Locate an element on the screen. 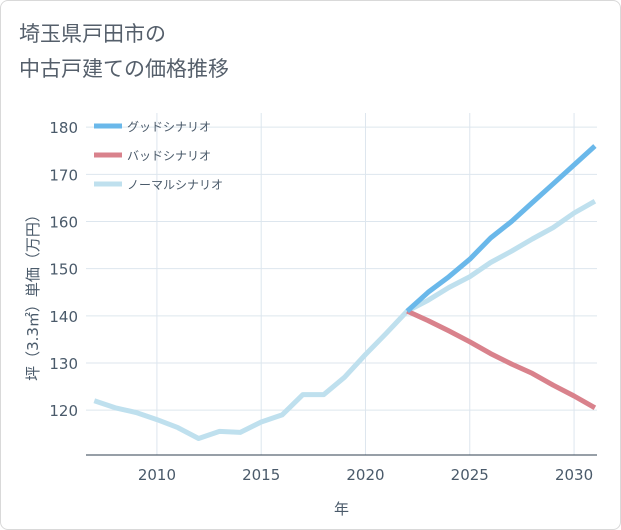 Image resolution: width=621 pixels, height=530 pixels. legend-label: グッドシナリオ is located at coordinates (169, 127).